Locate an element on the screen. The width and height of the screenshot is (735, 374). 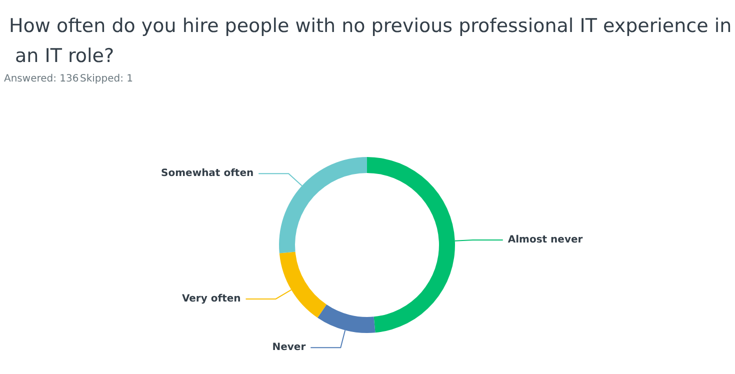
slice-label: Never is located at coordinates (289, 348).